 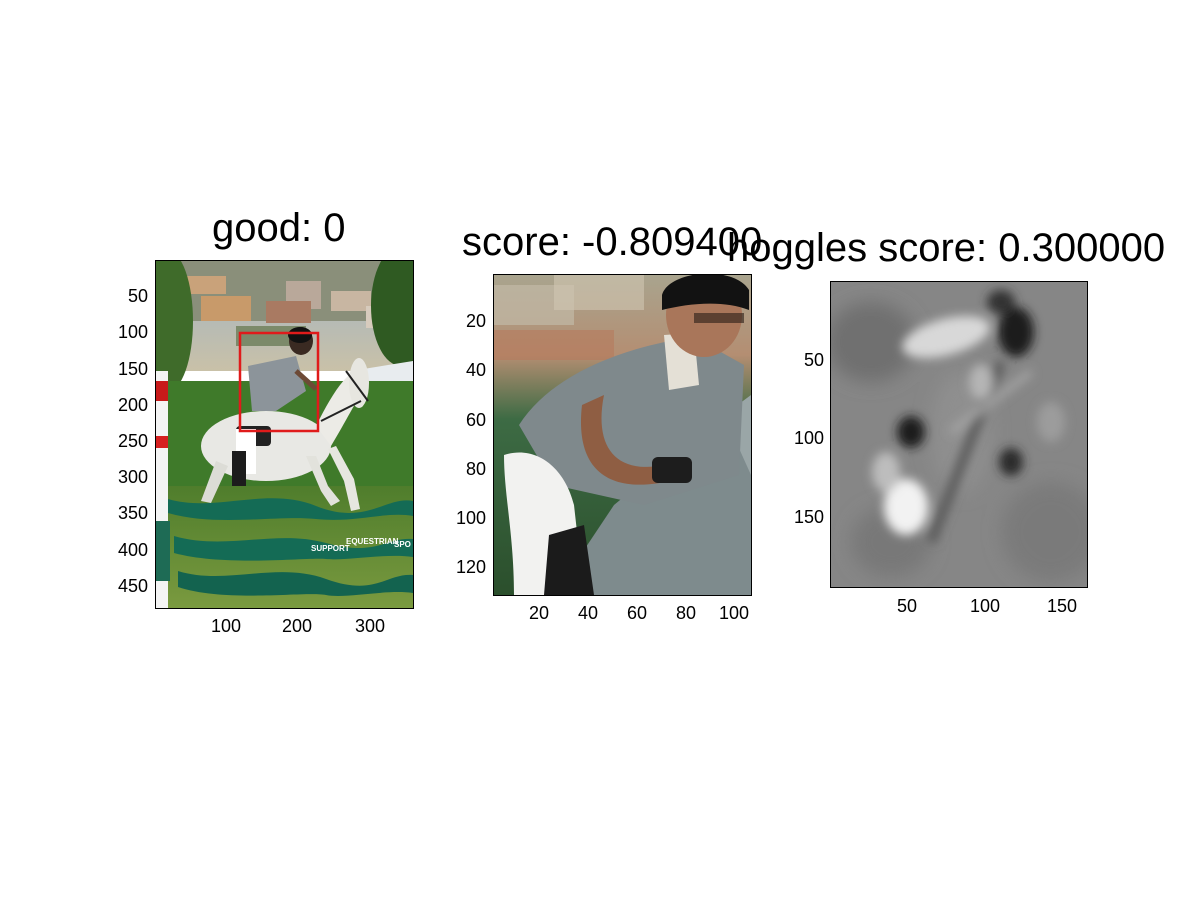 What do you see at coordinates (279, 228) in the screenshot?
I see `panel-title-original: good: 0` at bounding box center [279, 228].